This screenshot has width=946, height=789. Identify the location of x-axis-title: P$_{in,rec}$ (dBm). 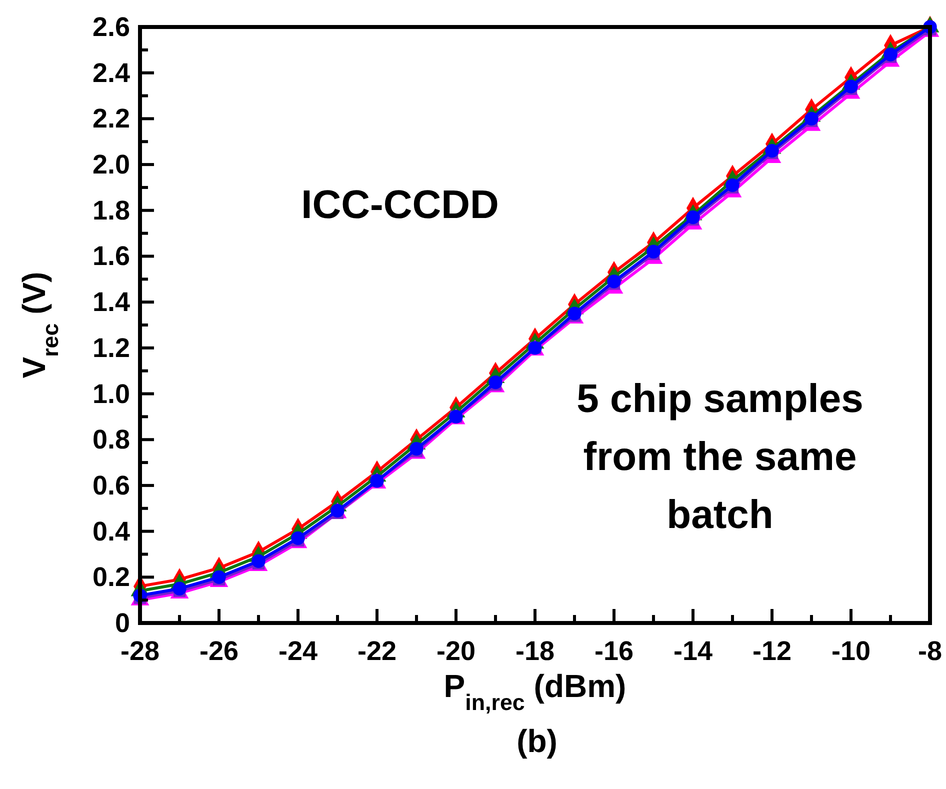
(535, 691).